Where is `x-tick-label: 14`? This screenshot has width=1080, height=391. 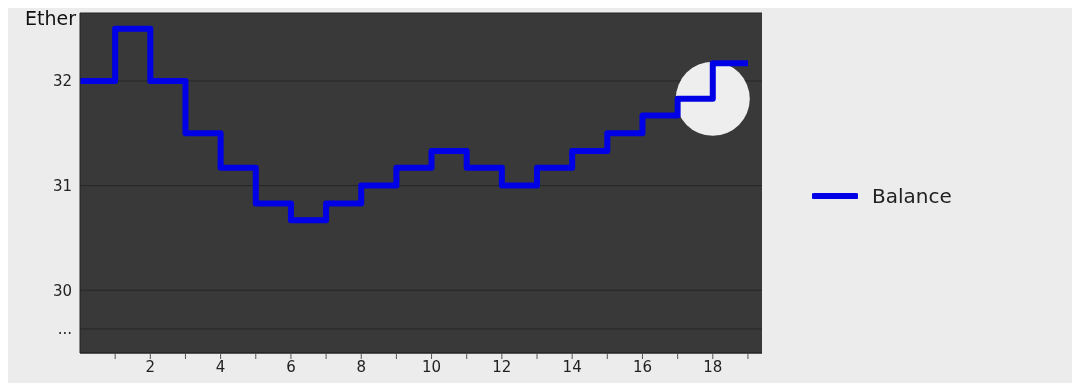 x-tick-label: 14 is located at coordinates (572, 366).